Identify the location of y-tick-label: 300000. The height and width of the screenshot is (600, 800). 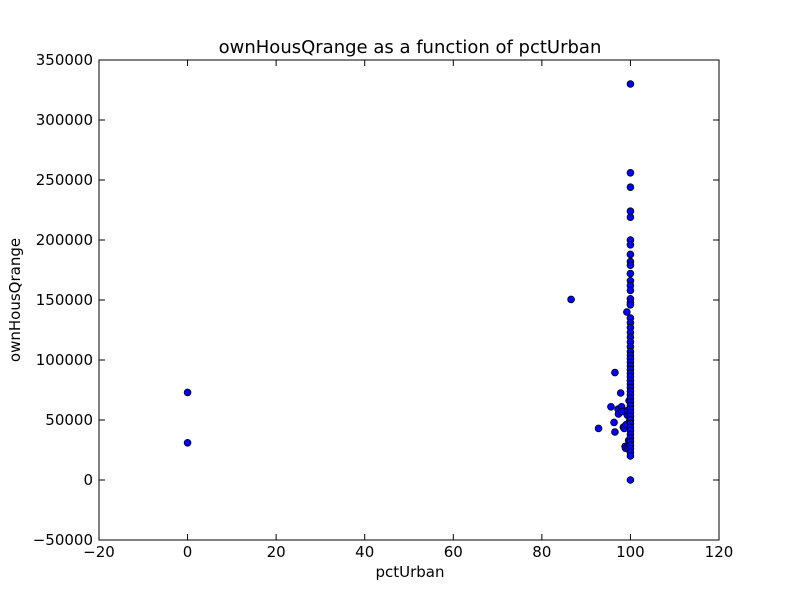
(64, 120).